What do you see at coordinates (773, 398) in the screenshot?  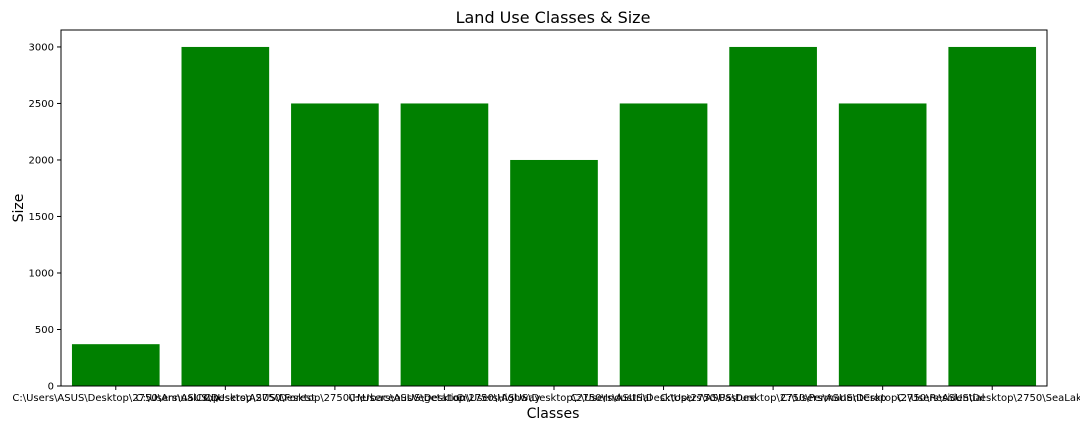 I see `x-tick-label: C:\Users\ASUS\Desktop\2750\PermanentCrop` at bounding box center [773, 398].